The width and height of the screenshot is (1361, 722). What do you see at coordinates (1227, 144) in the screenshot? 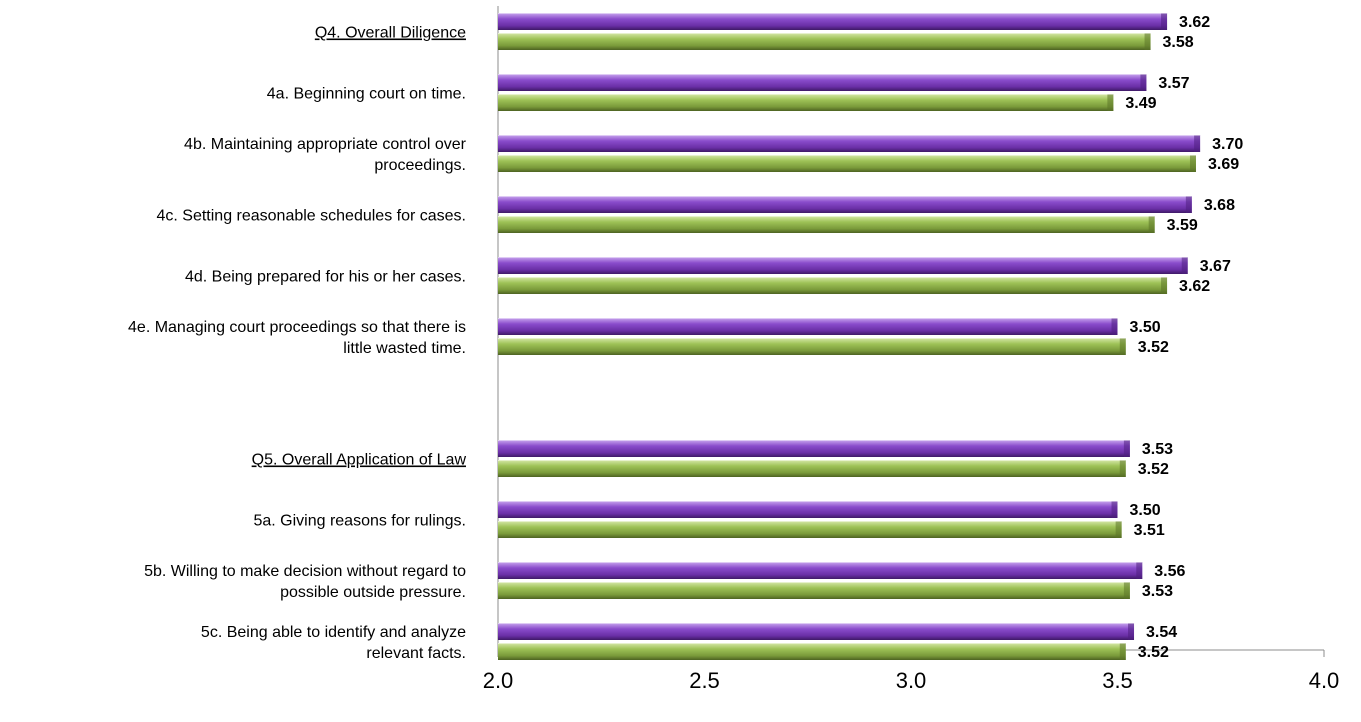
I see `data-label: 3.70` at bounding box center [1227, 144].